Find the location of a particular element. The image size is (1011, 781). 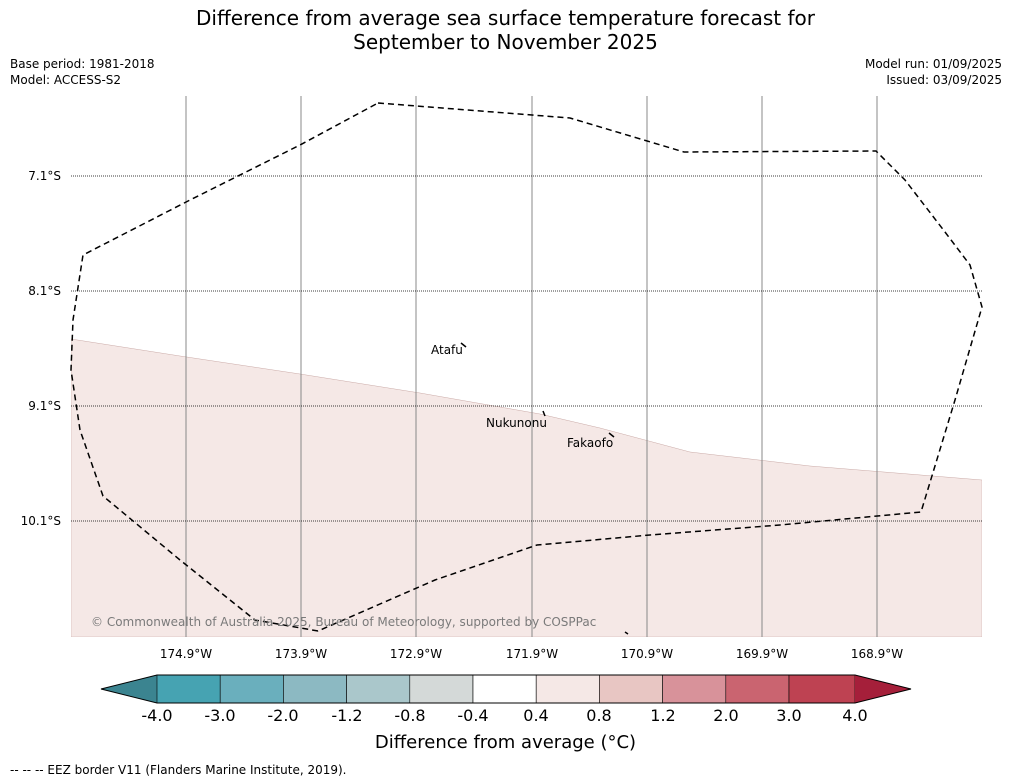

swains-island is located at coordinates (626, 633).